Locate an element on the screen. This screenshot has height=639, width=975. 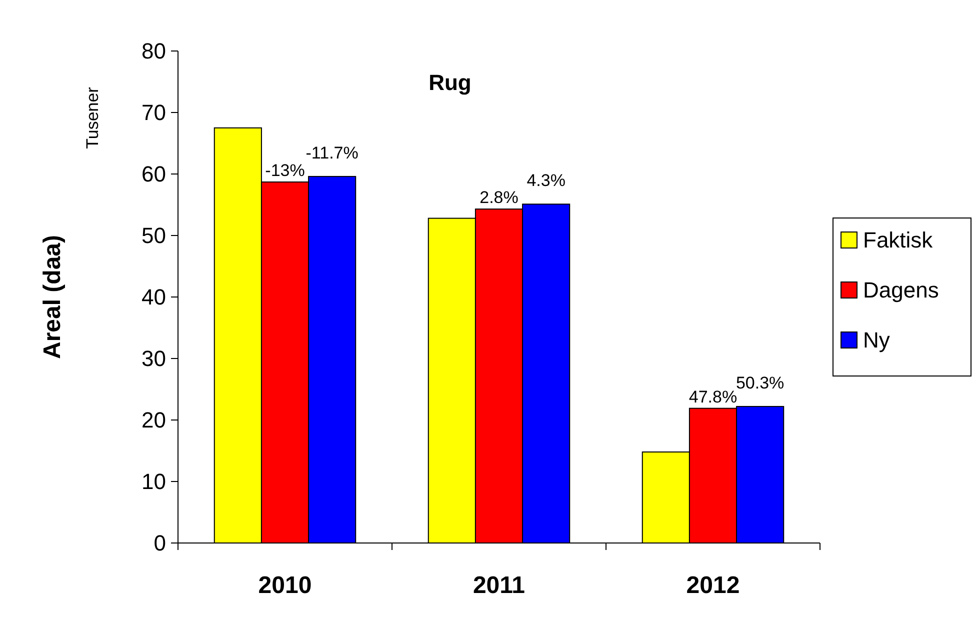
y-tick-label: 20 is located at coordinates (154, 420).